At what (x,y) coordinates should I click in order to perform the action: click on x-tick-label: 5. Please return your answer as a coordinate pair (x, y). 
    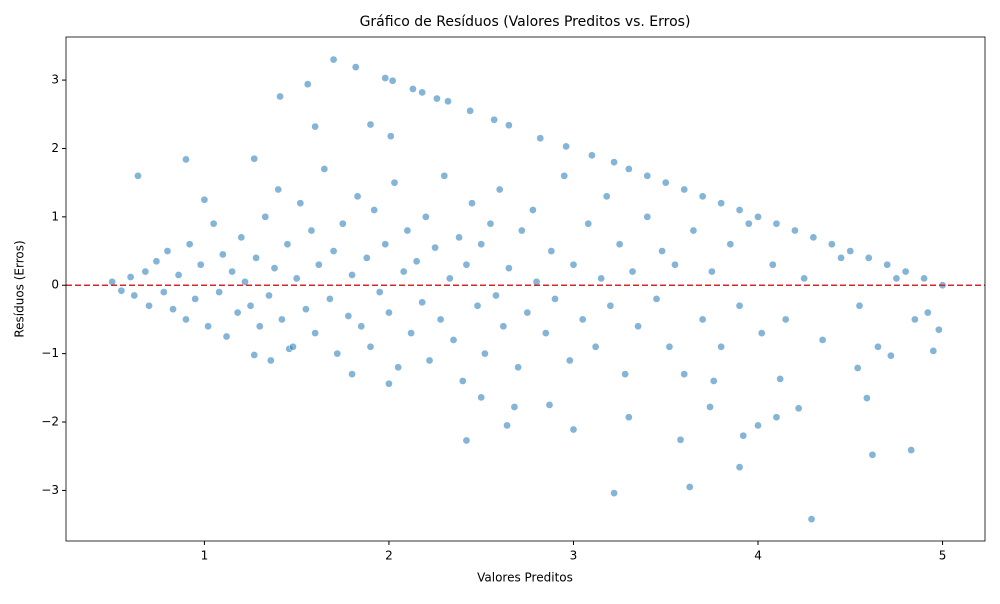
    Looking at the image, I should click on (943, 556).